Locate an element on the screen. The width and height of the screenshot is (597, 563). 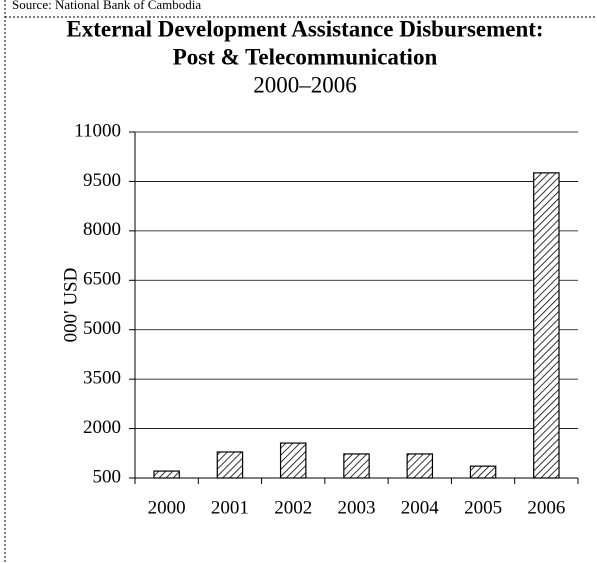
x-tick-label: 2000 is located at coordinates (167, 507).